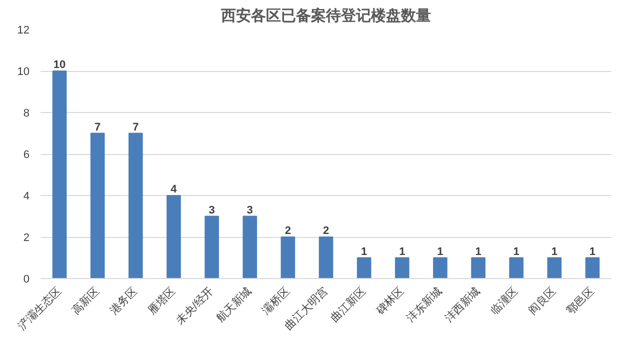 Image resolution: width=626 pixels, height=339 pixels. I want to click on x-tick-label: 临潼区, so click(504, 301).